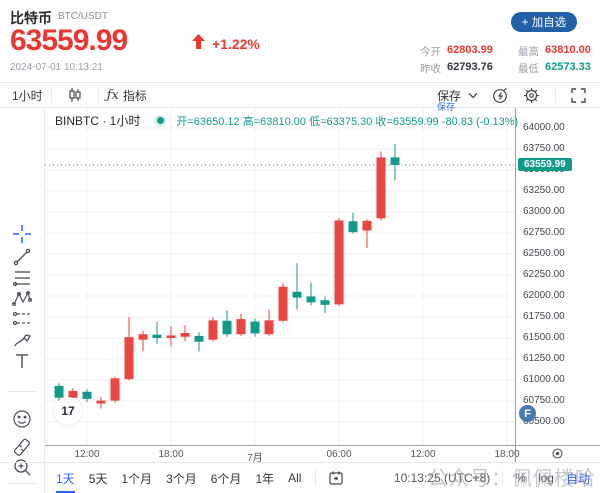  Describe the element at coordinates (68, 411) in the screenshot. I see `tradingview-logo: 17` at that location.